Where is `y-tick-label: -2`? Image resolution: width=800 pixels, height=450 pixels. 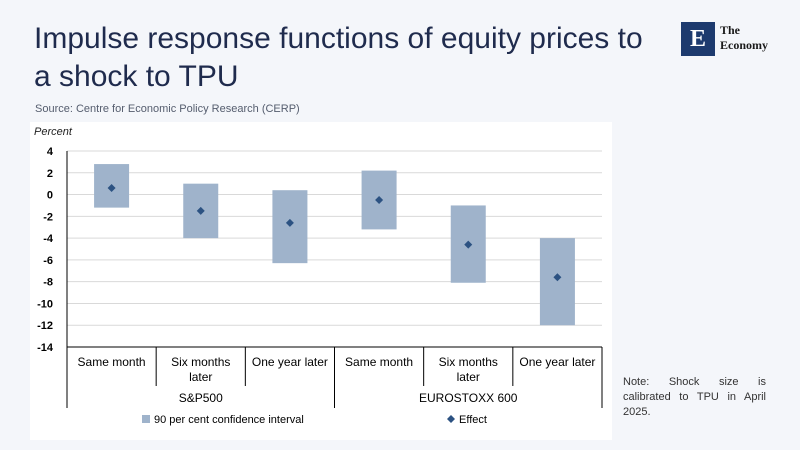 y-tick-label: -2 is located at coordinates (48, 217).